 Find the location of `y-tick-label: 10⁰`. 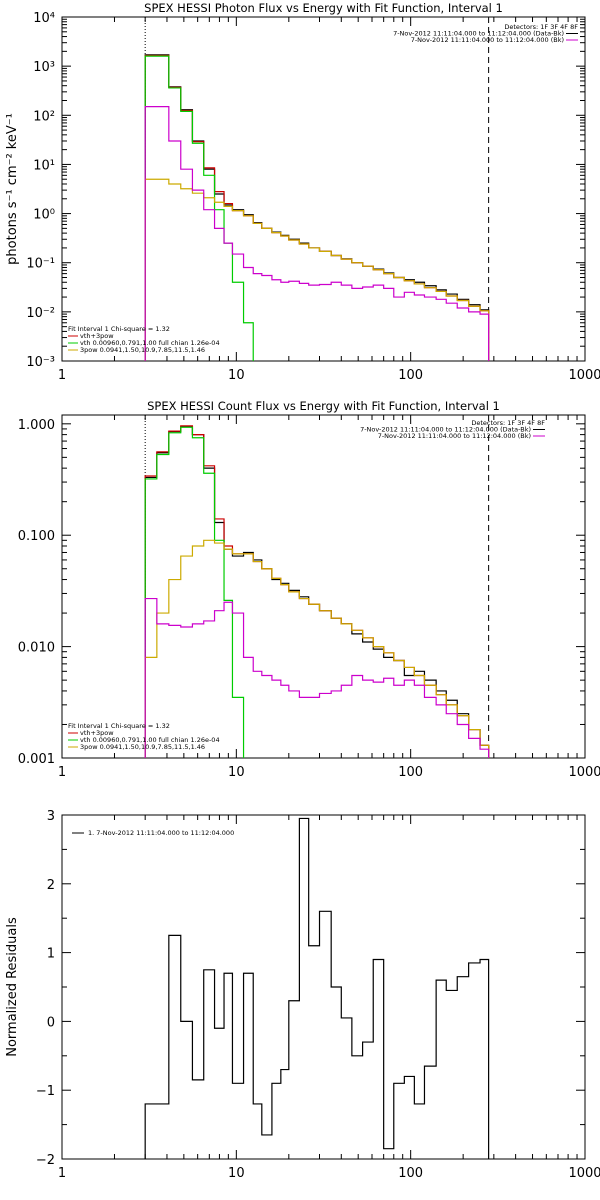

y-tick-label: 10⁰ is located at coordinates (44, 215).